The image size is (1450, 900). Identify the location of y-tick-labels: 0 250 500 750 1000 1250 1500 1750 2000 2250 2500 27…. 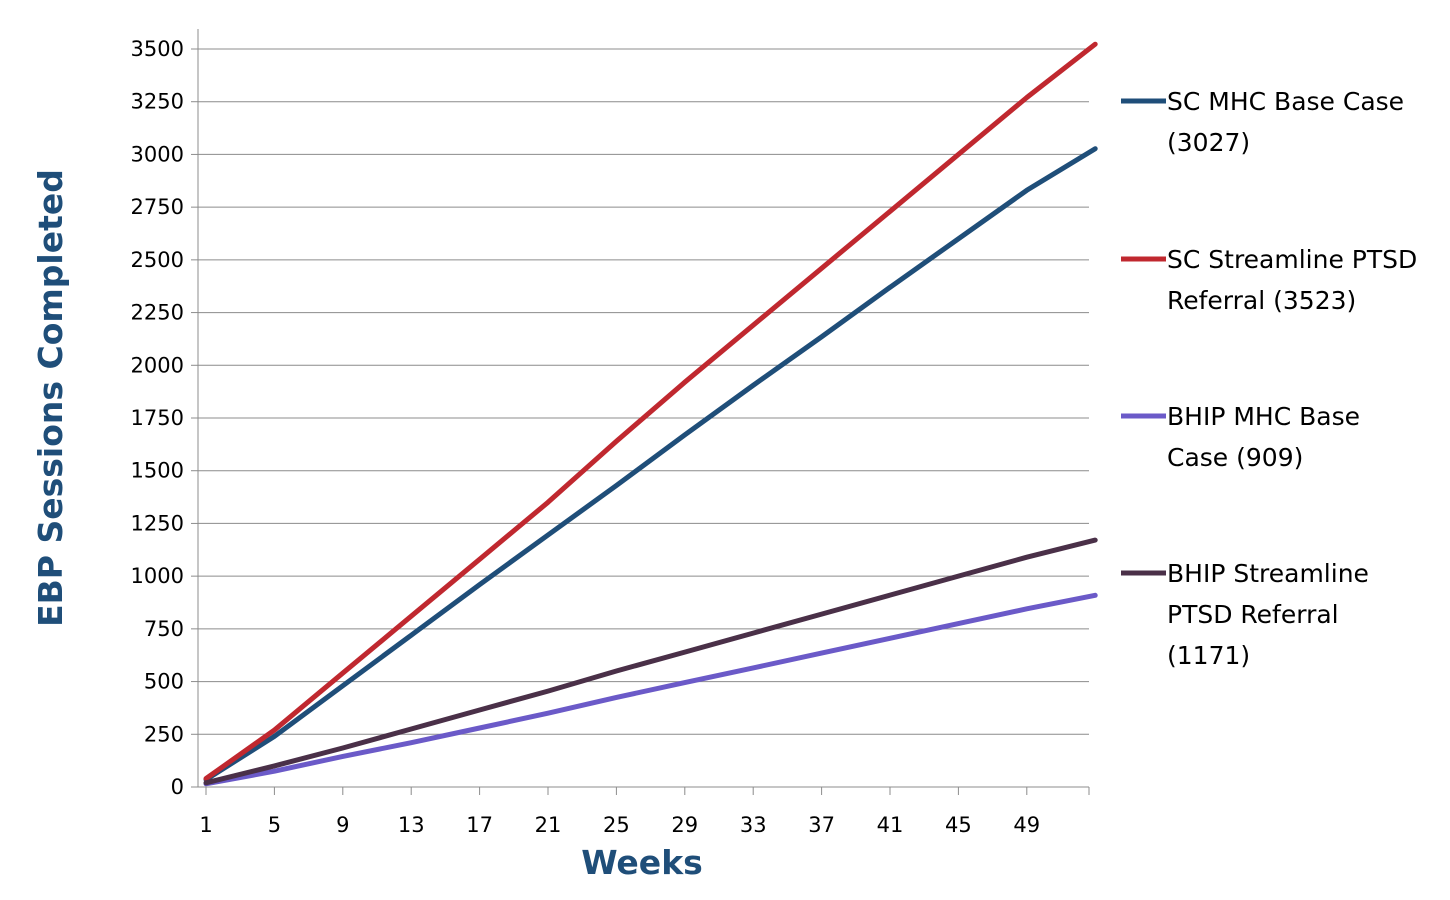
(157, 418).